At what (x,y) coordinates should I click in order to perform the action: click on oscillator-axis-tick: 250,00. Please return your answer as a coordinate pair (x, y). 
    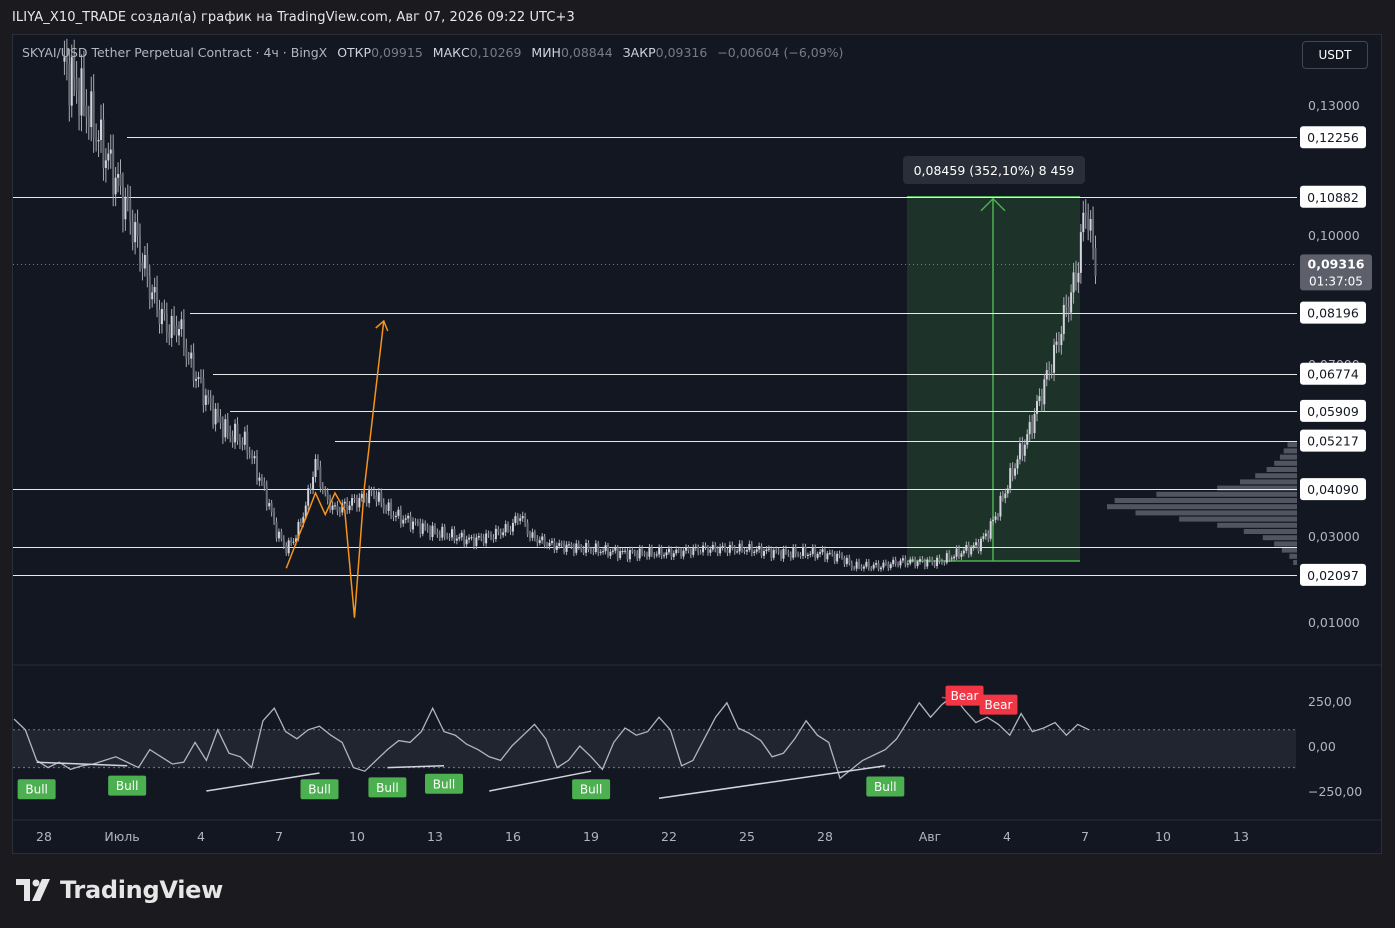
    Looking at the image, I should click on (1330, 701).